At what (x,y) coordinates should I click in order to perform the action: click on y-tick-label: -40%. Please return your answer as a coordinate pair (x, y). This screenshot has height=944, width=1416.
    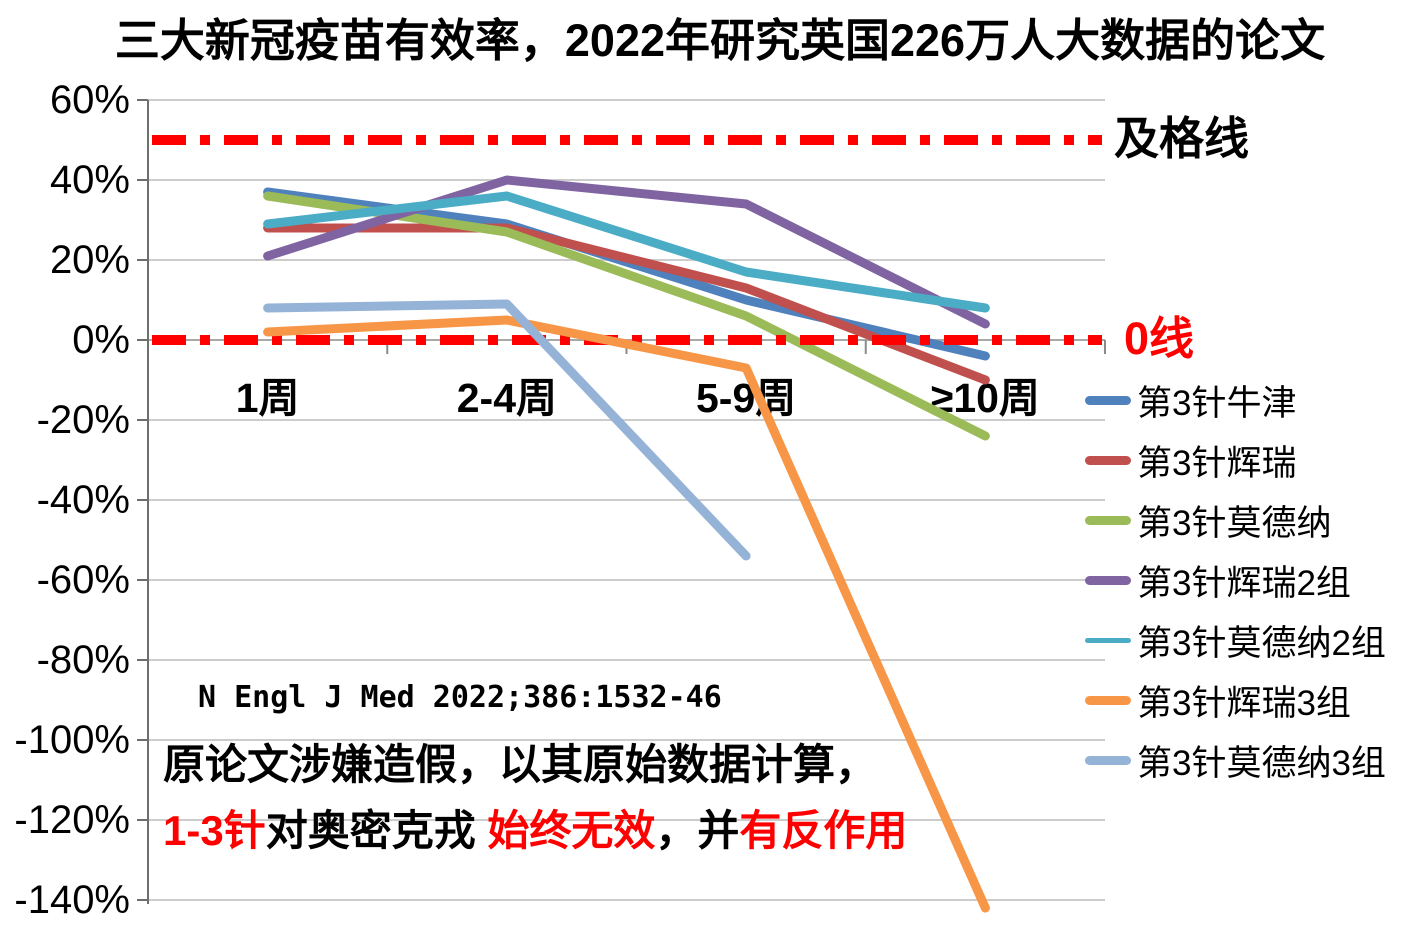
    Looking at the image, I should click on (83, 500).